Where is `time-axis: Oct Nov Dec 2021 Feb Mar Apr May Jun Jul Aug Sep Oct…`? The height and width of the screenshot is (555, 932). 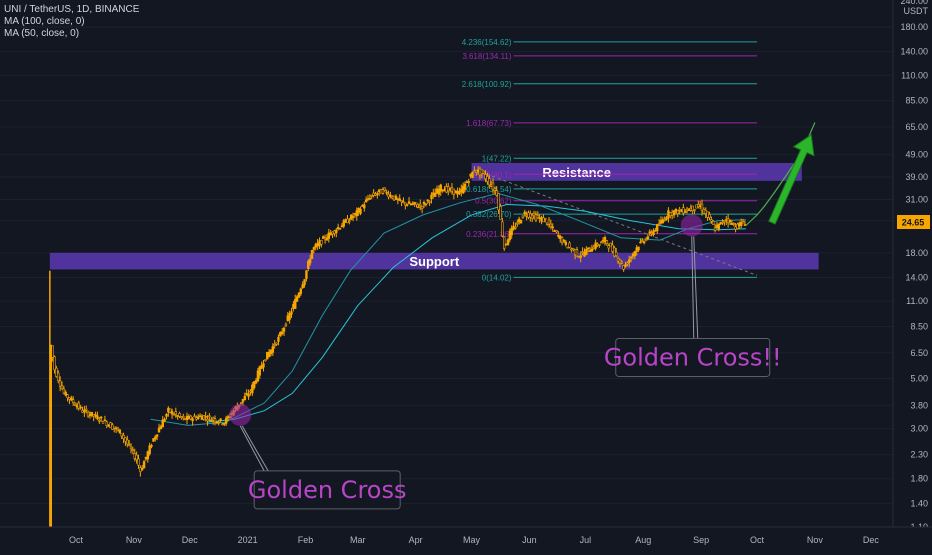 time-axis: Oct Nov Dec 2021 Feb Mar Apr May Jun Jul Aug Sep Oct… is located at coordinates (466, 538).